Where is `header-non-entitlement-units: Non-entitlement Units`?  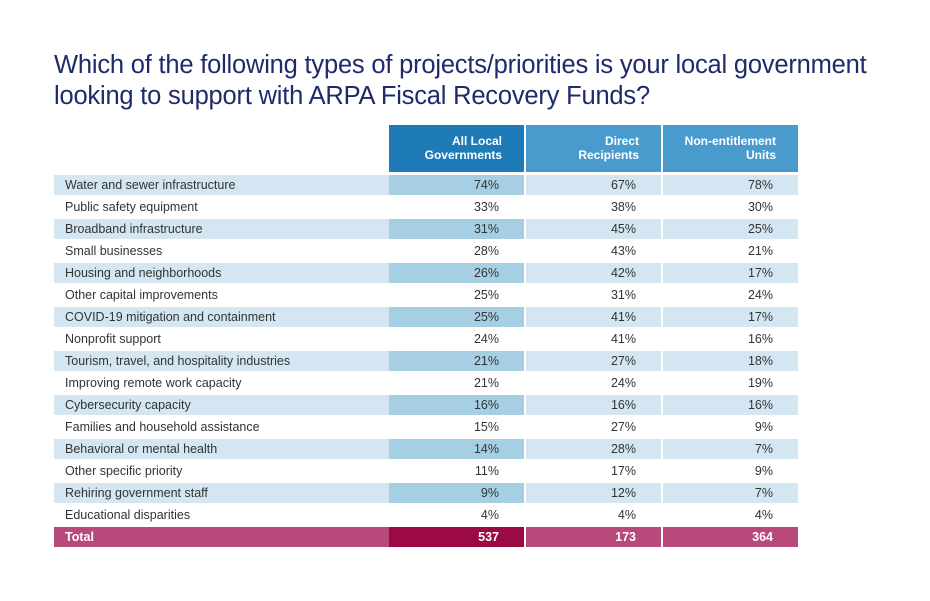 header-non-entitlement-units: Non-entitlement Units is located at coordinates (730, 148).